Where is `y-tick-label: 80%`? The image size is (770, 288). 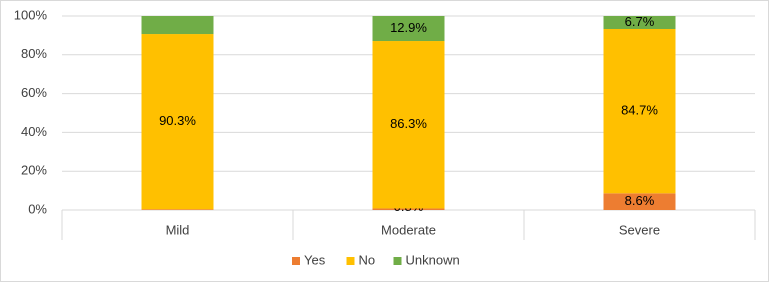
y-tick-label: 80% is located at coordinates (34, 53).